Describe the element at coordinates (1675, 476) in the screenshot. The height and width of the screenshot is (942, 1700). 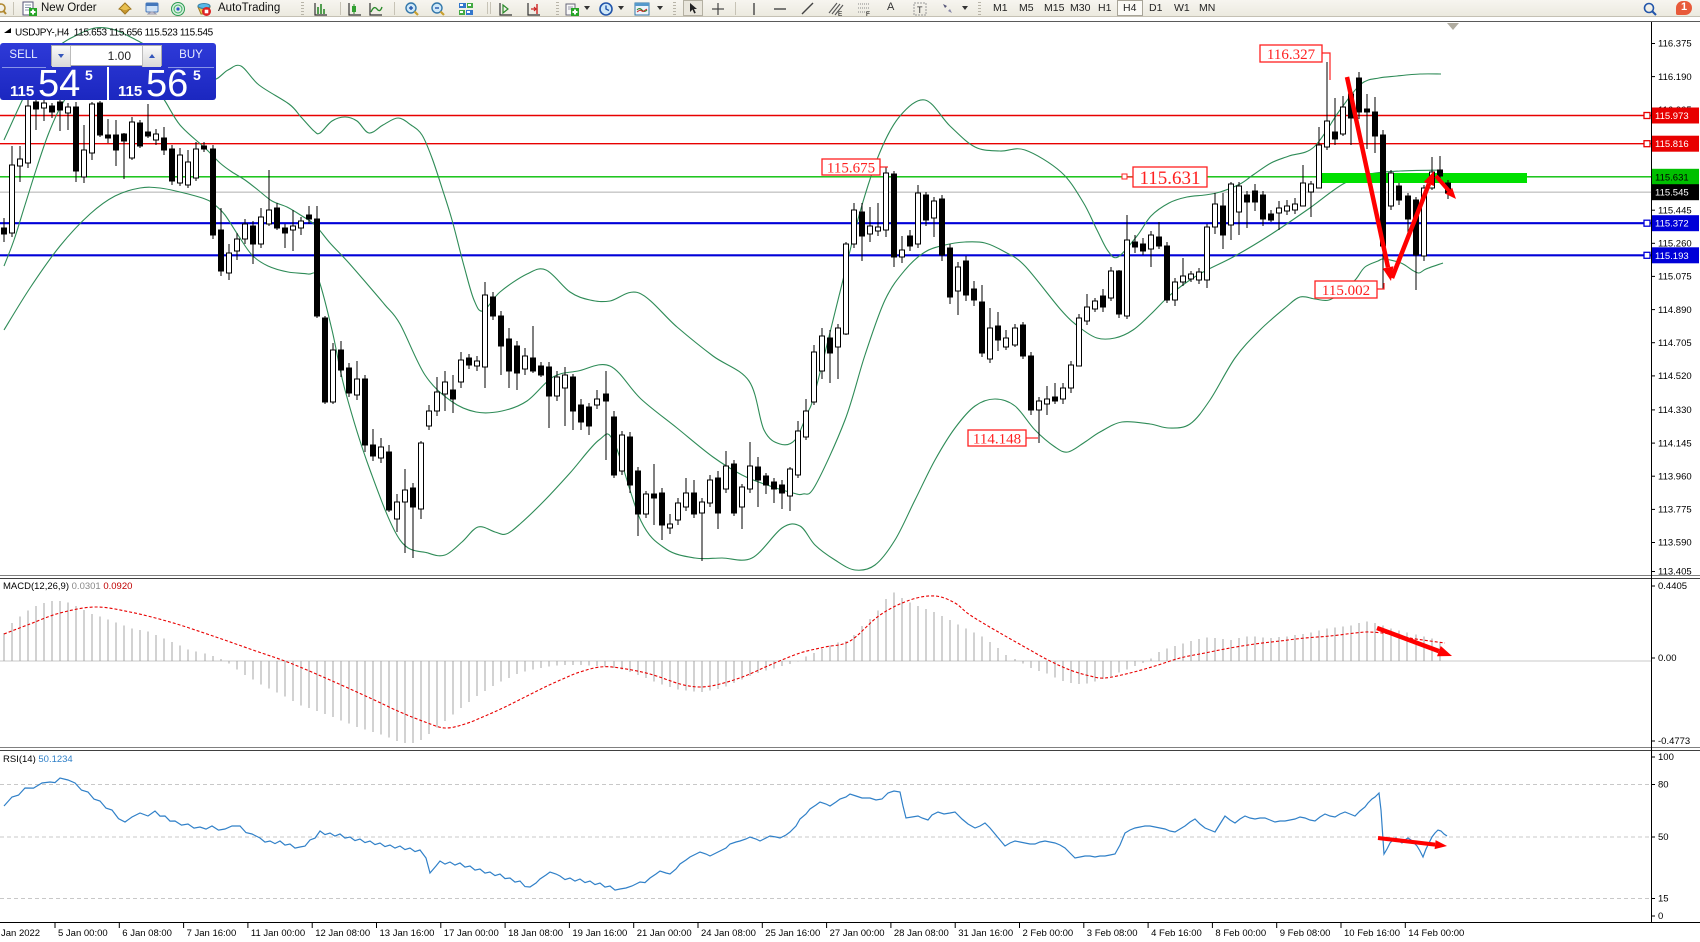
I see `svg-text: 113.960` at that location.